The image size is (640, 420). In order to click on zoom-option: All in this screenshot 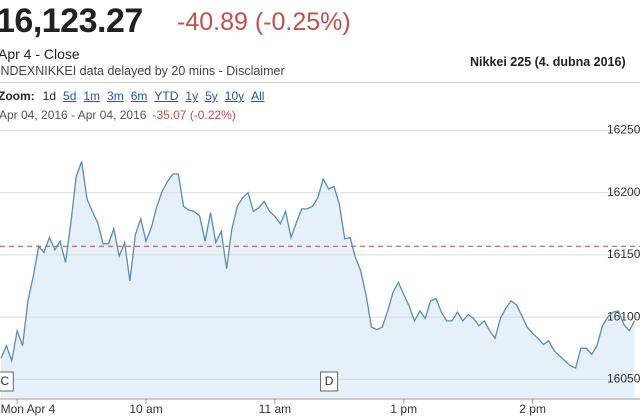, I will do `click(258, 96)`.